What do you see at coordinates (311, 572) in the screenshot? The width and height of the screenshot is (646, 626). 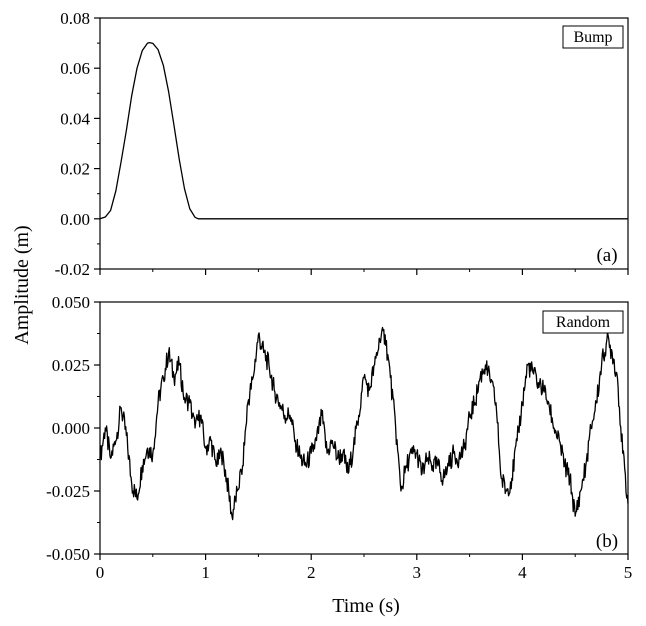 I see `x-tick-label: 2` at bounding box center [311, 572].